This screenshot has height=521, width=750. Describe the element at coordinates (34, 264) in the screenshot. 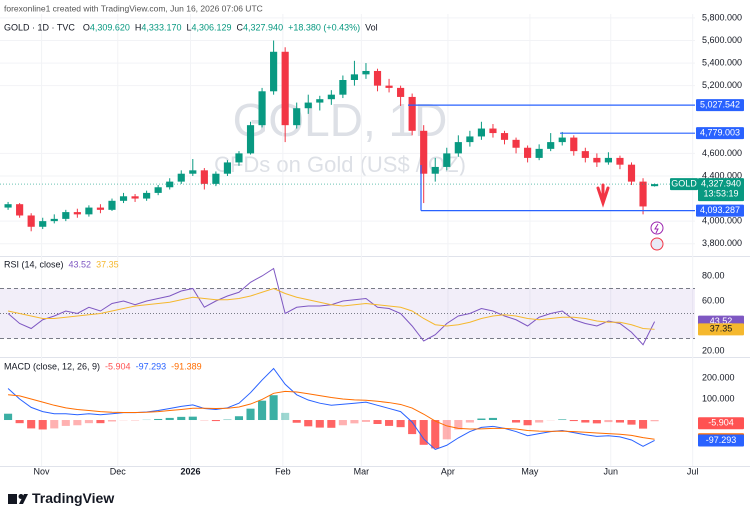

I see `pane-header: RSI (14, close)` at that location.